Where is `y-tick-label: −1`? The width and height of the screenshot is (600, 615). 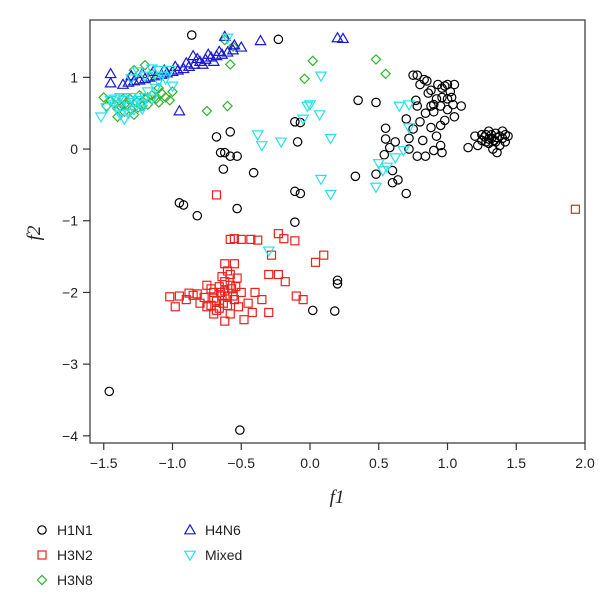 y-tick-label: −1 is located at coordinates (70, 221).